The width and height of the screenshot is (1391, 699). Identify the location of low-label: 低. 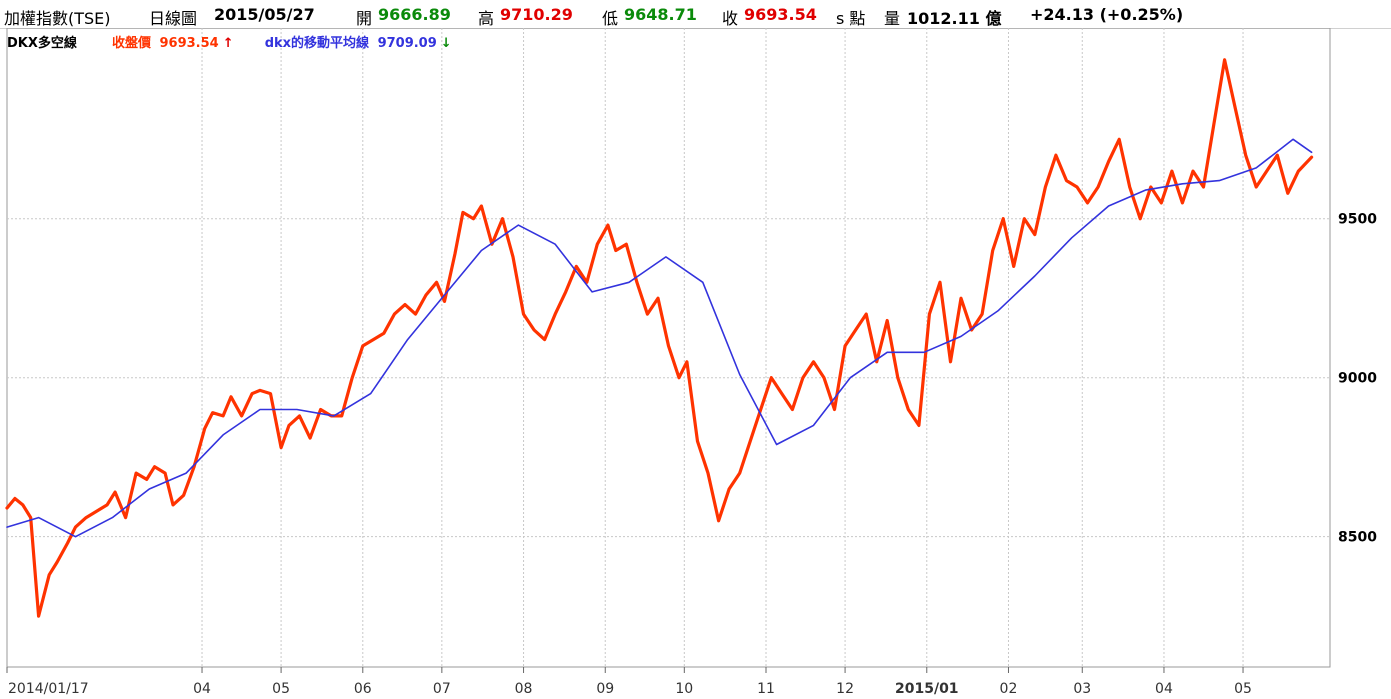
(610, 18).